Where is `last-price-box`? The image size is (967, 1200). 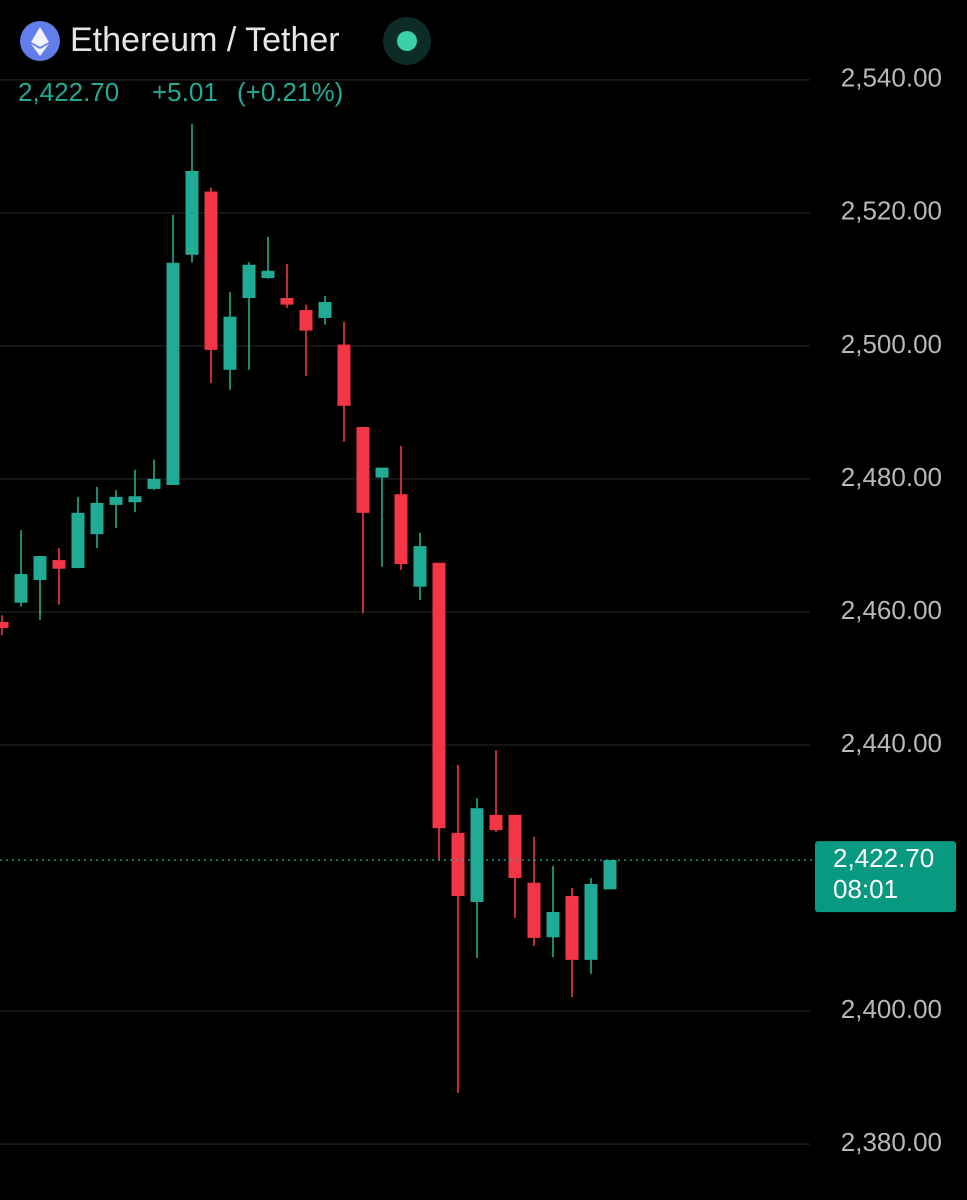 last-price-box is located at coordinates (885, 877).